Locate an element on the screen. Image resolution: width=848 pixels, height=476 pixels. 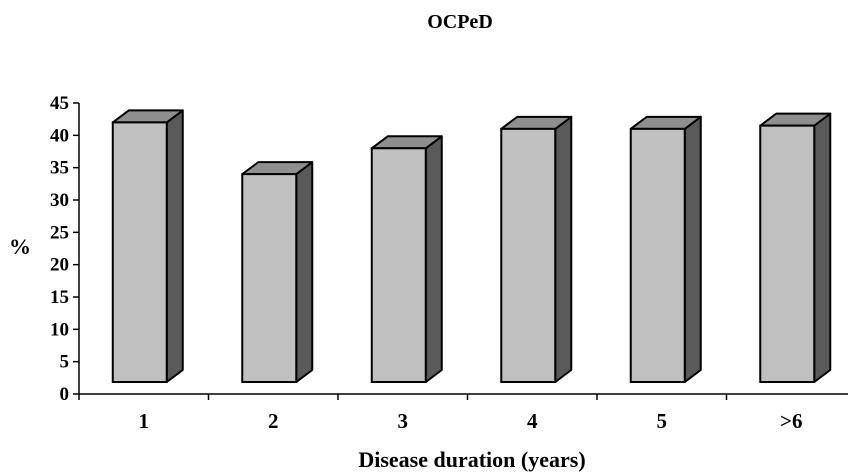
x-axis-title: Disease duration (years) is located at coordinates (471, 459).